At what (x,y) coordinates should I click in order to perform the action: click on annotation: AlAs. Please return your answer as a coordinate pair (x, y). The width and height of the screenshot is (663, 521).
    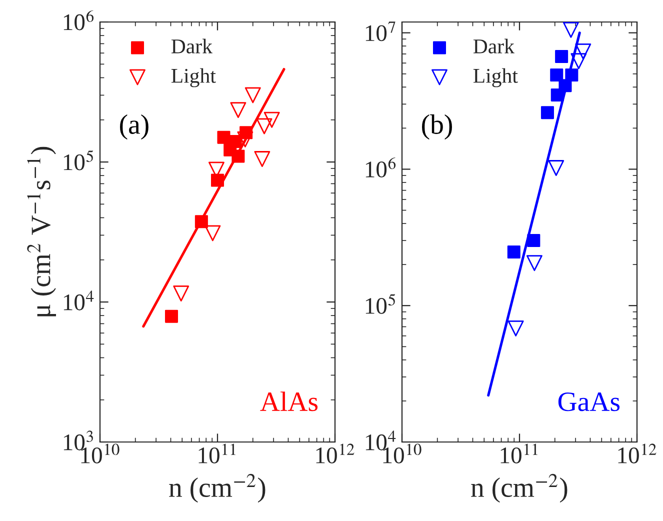
    Looking at the image, I should click on (289, 402).